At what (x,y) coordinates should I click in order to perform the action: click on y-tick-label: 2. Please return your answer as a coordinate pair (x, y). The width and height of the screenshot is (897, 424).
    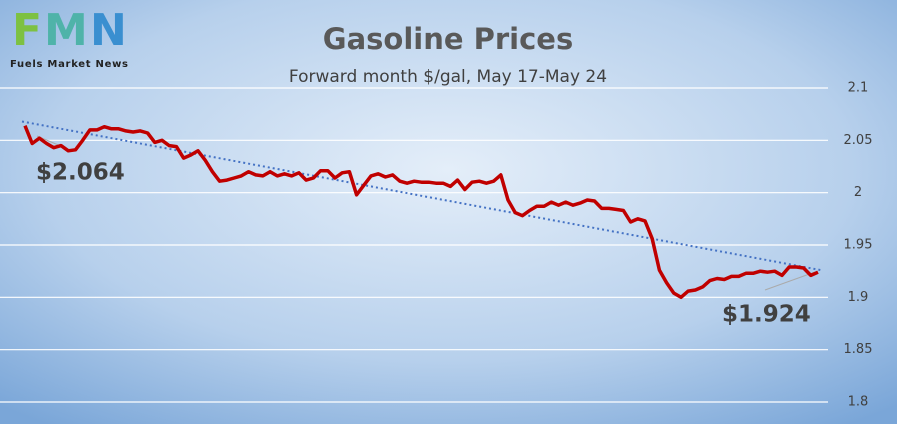
    Looking at the image, I should click on (858, 192).